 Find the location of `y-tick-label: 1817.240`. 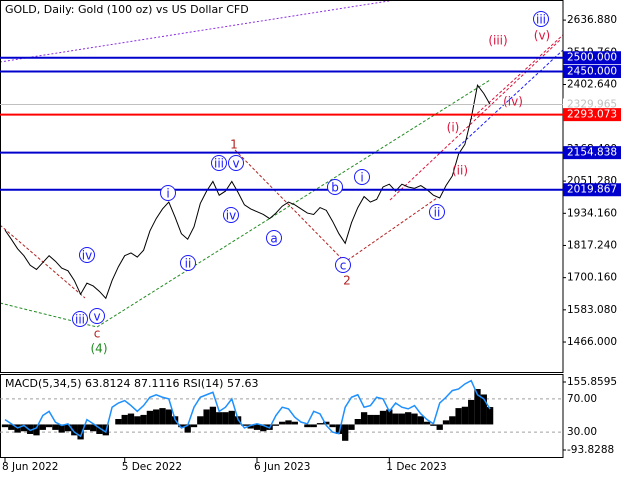

y-tick-label: 1817.240 is located at coordinates (592, 245).